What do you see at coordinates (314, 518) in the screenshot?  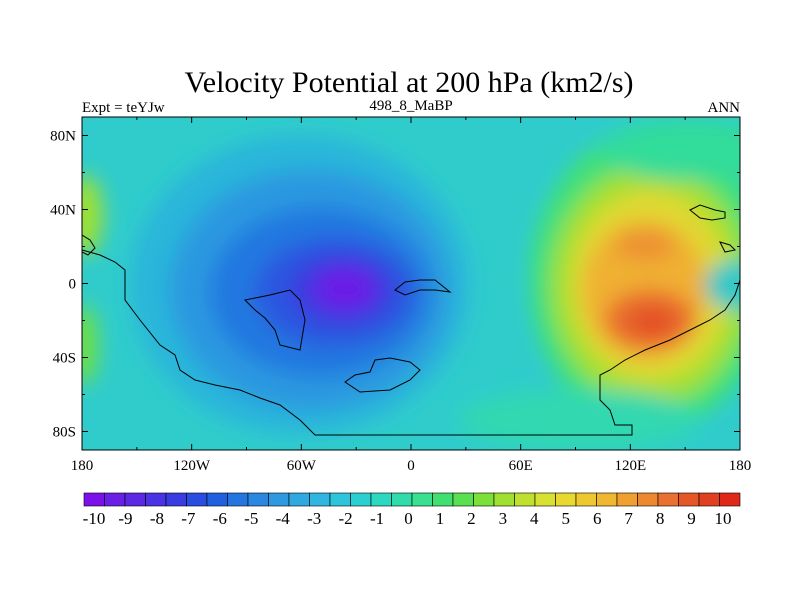 I see `colorbar-label: -3` at bounding box center [314, 518].